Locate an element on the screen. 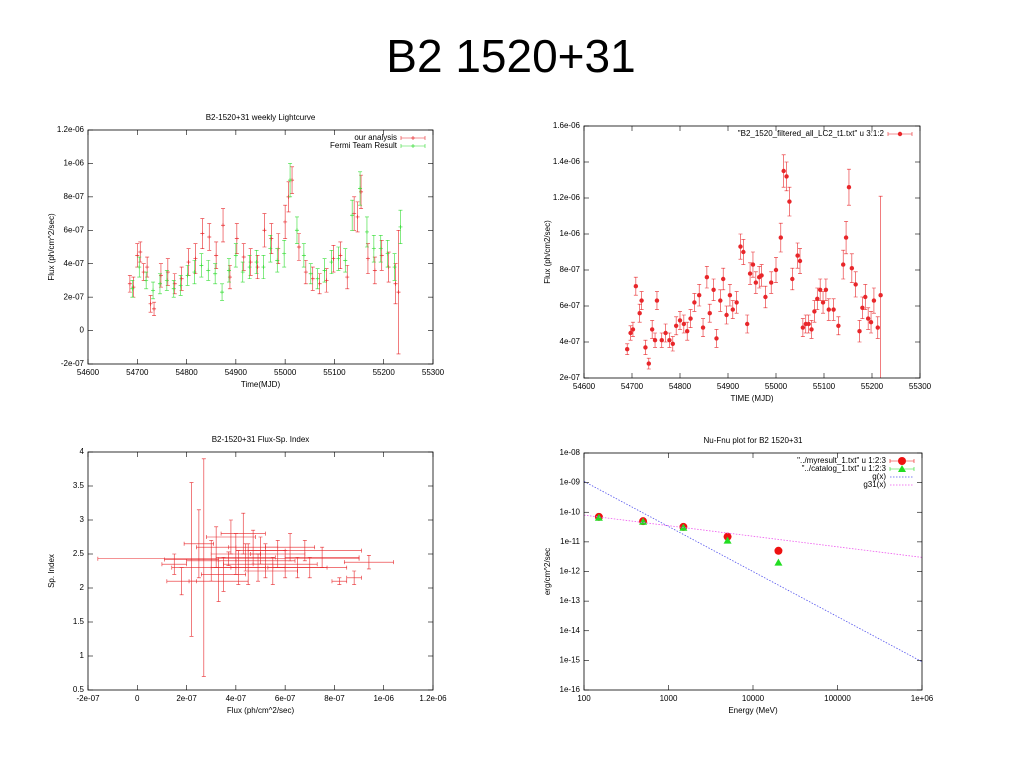  y-tick-label: 1e-13 is located at coordinates (570, 600).